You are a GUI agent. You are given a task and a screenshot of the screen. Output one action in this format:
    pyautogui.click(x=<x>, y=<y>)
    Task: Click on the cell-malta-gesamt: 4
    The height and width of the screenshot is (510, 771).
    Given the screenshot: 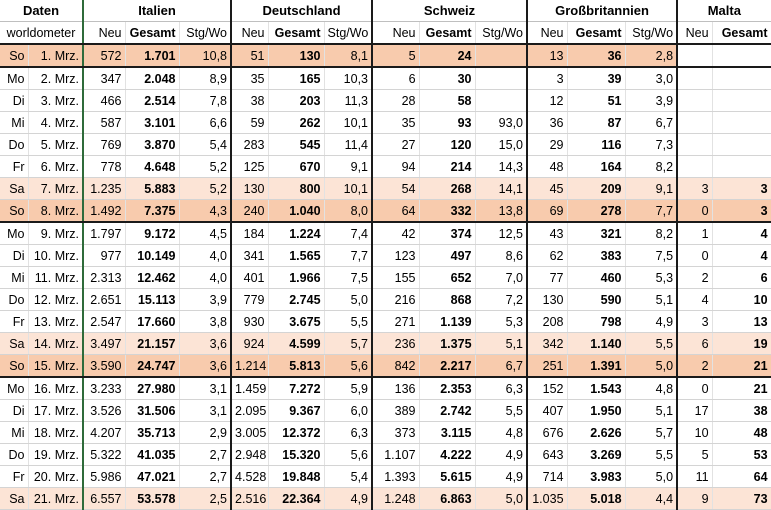 What is the action you would take?
    pyautogui.click(x=741, y=255)
    